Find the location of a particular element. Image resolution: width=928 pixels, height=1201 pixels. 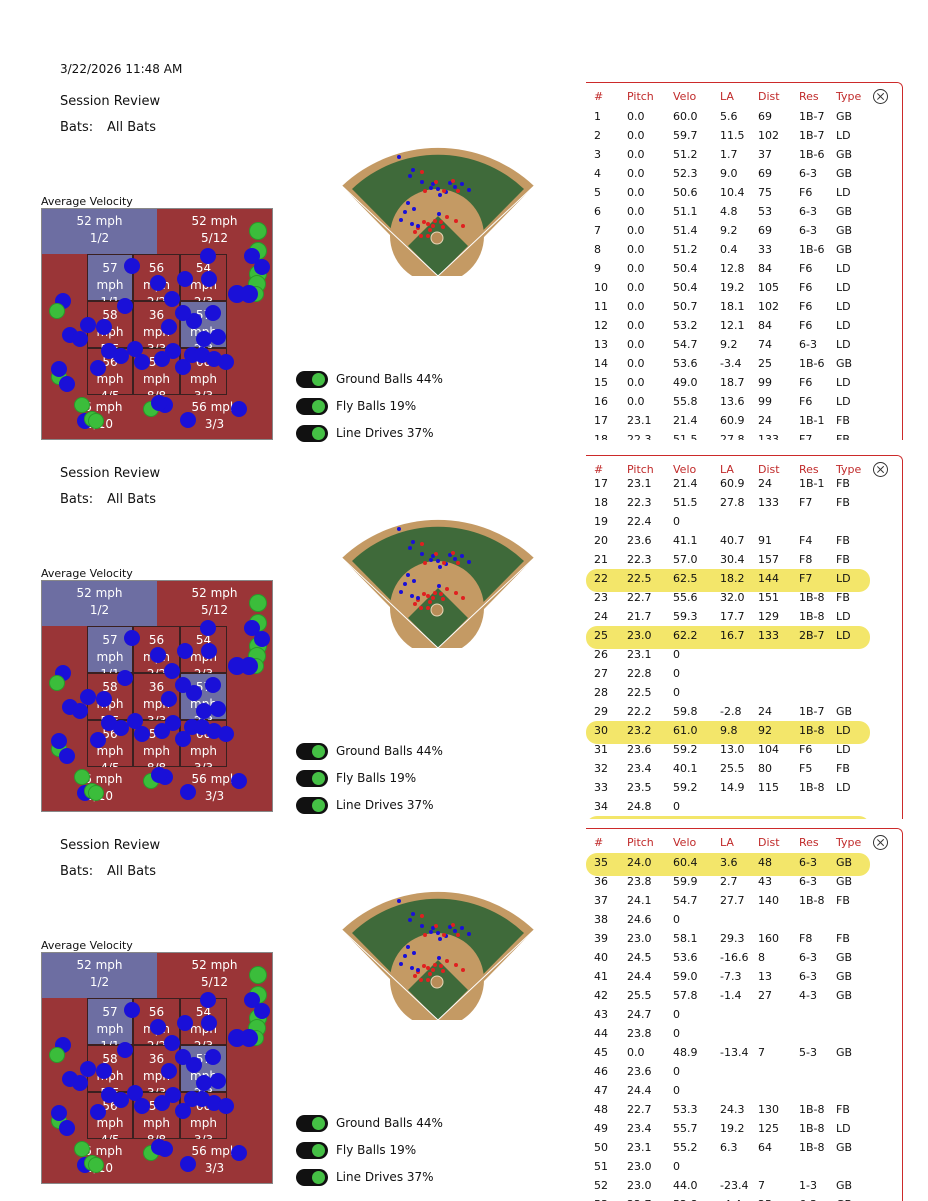

table-row: 52 23.0 44.0 -23.4 7 1-3 GB is located at coordinates (744, 1185).